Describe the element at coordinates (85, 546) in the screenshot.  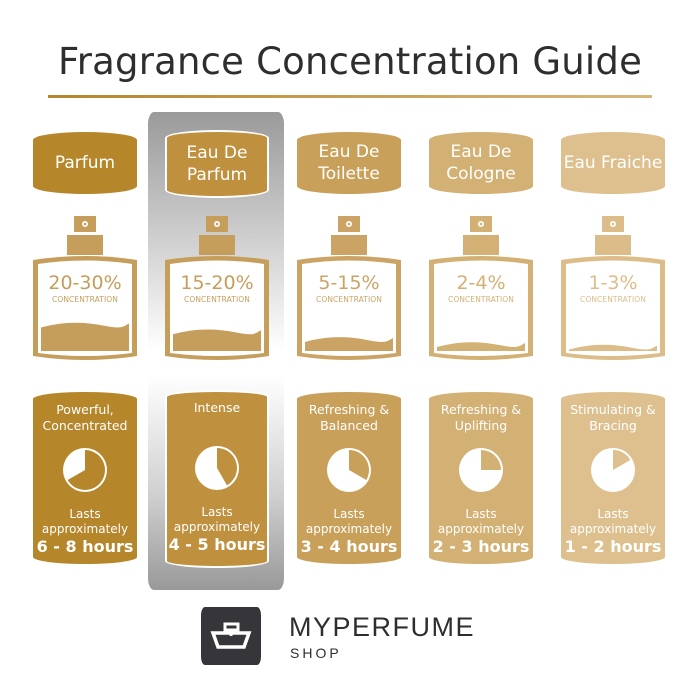
I see `duration-value: 6 - 8 hours` at that location.